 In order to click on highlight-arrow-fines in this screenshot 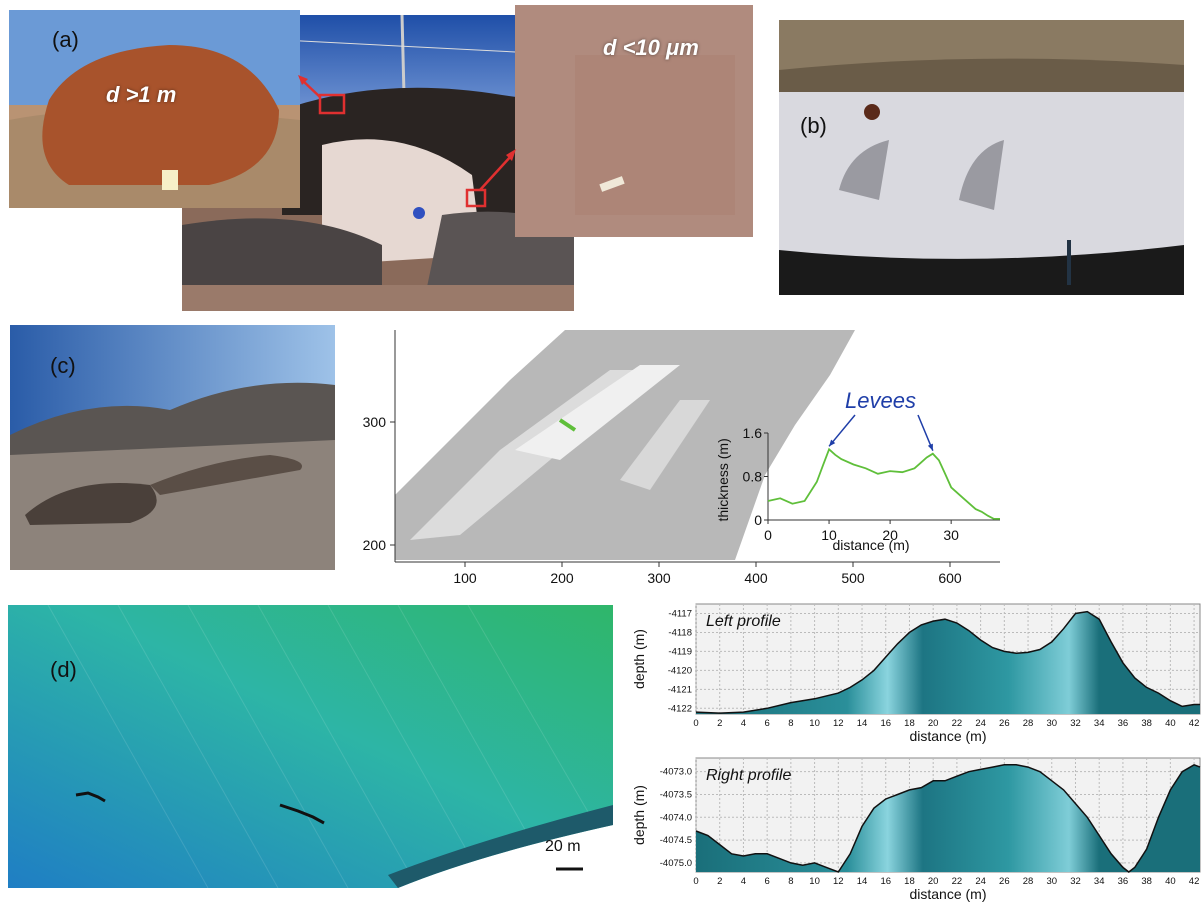, I will do `click(496, 172)`.